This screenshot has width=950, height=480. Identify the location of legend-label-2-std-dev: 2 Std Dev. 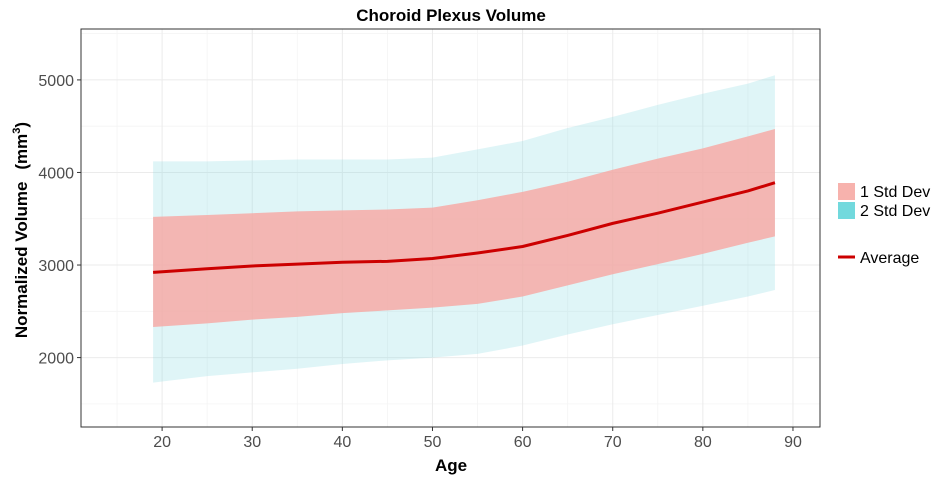
(895, 211).